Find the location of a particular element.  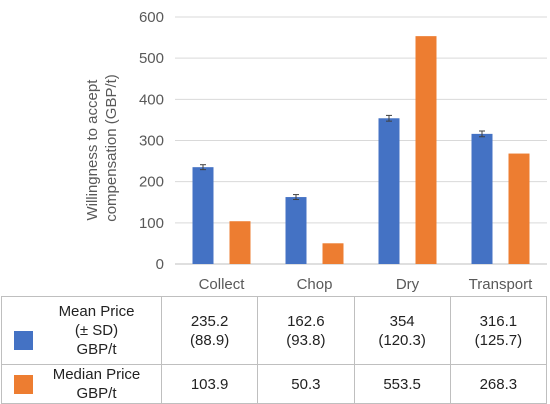

legend-label-mean: Mean Price (± SD) GBP/t is located at coordinates (96, 330).